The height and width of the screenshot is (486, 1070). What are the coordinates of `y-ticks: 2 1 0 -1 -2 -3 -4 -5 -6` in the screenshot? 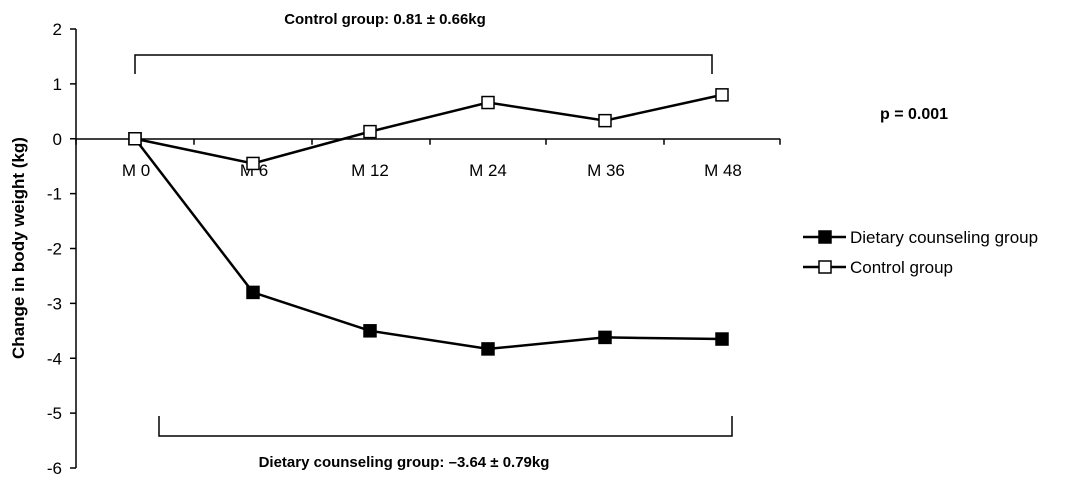 It's located at (61, 249).